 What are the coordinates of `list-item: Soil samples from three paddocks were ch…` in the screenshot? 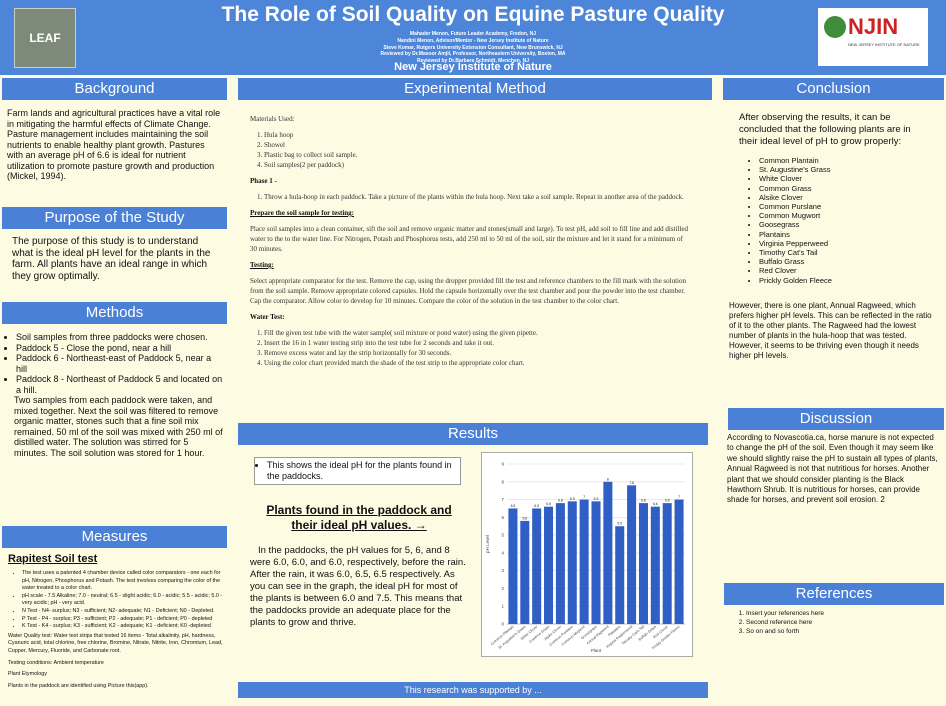 It's located at (120, 337).